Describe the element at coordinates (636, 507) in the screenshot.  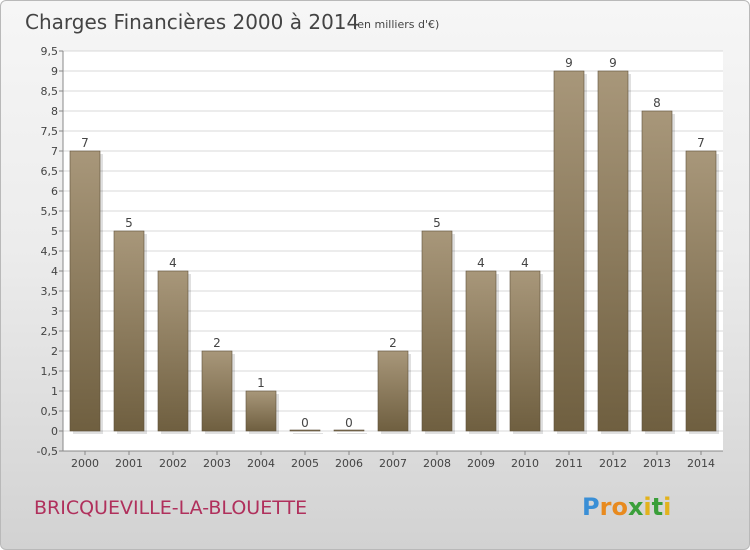
I see `proxiti-logo-letter: x` at that location.